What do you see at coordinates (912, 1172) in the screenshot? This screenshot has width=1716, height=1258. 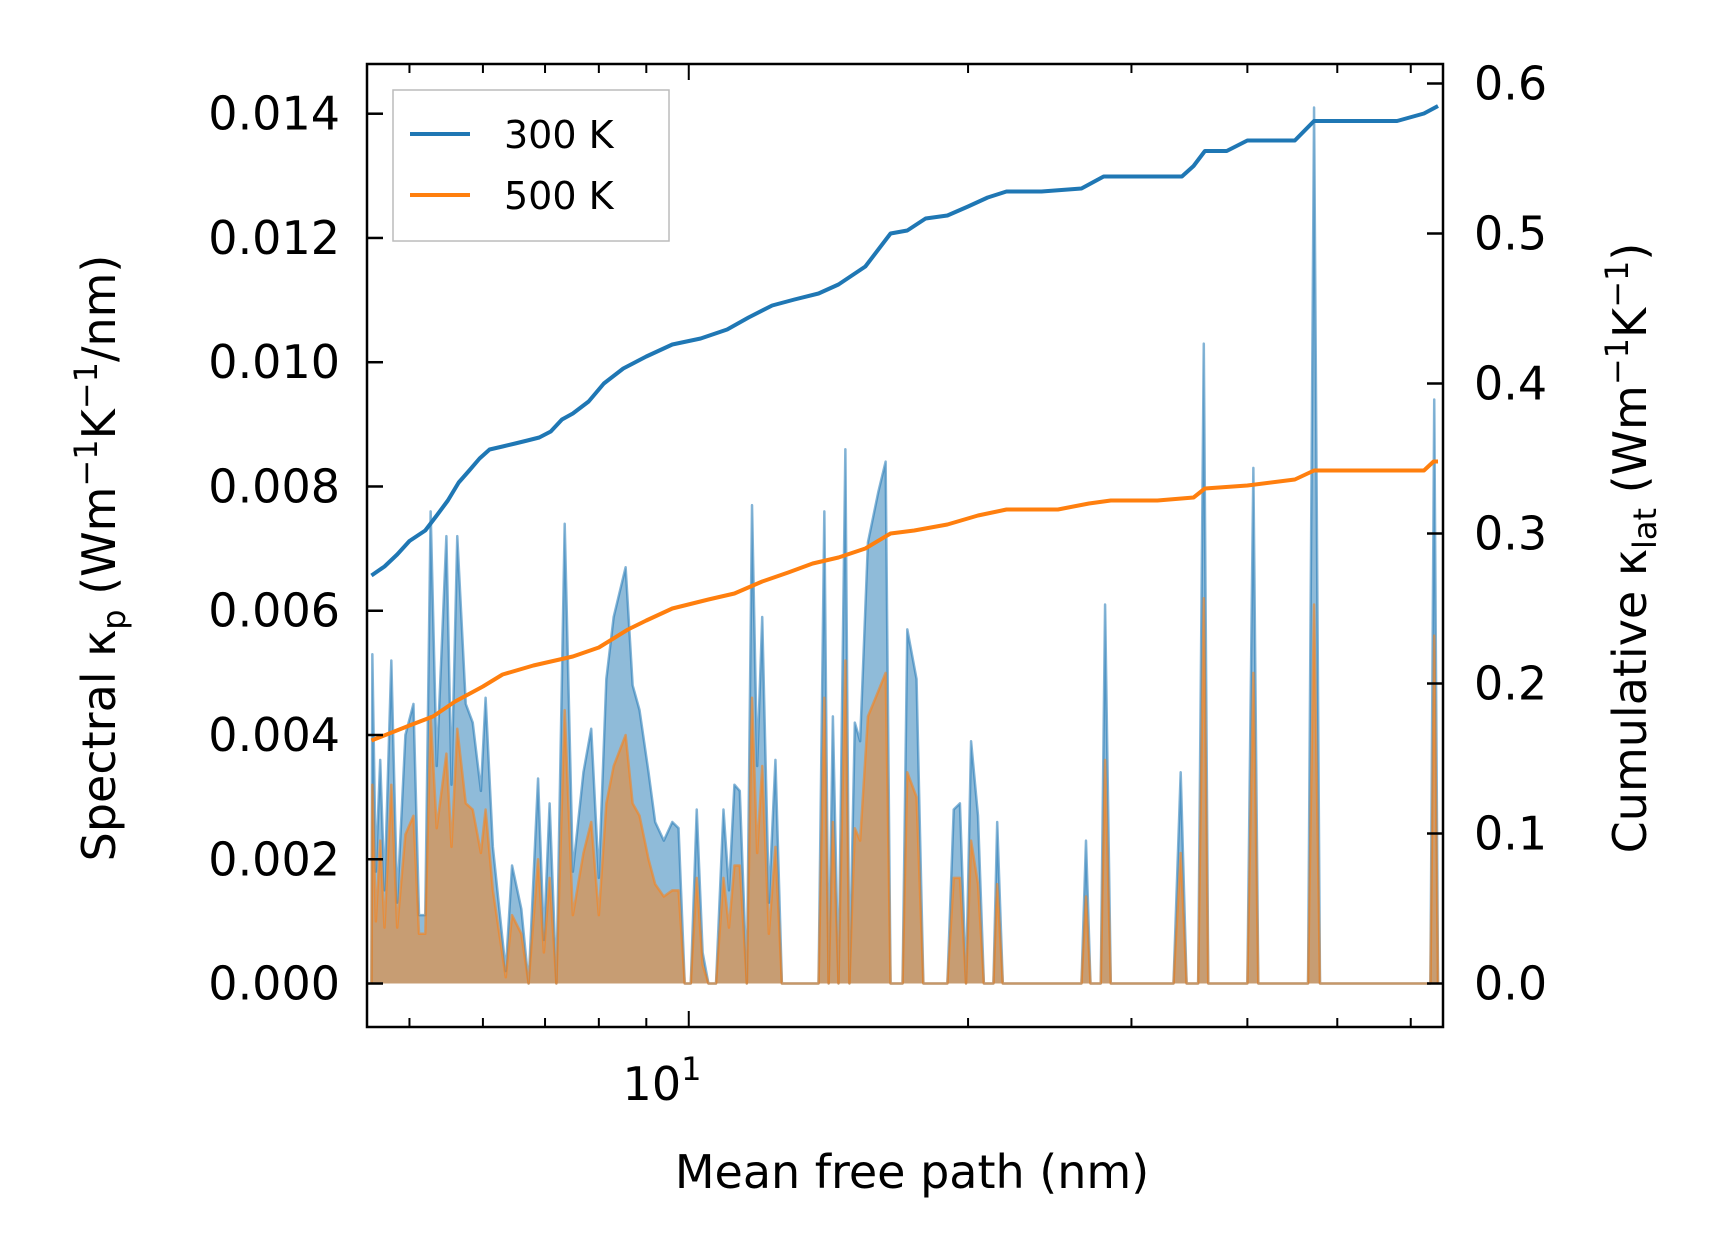 I see `x-axis-title: Mean free path (nm)` at bounding box center [912, 1172].